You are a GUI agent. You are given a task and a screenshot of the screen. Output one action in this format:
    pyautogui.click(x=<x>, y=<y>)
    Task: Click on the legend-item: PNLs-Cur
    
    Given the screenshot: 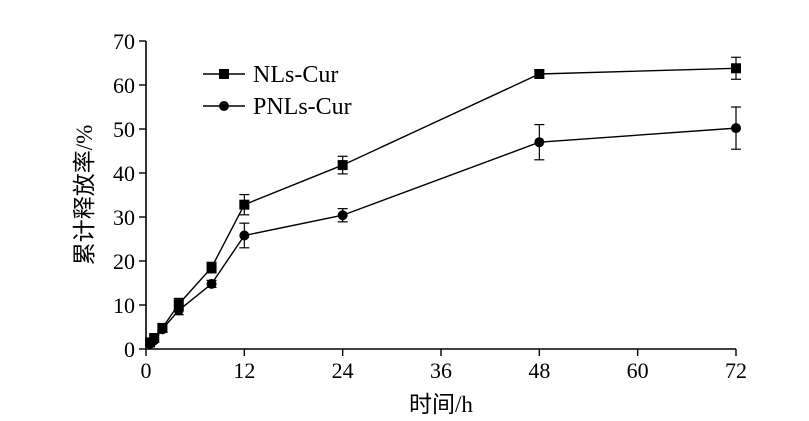 What is the action you would take?
    pyautogui.click(x=277, y=107)
    